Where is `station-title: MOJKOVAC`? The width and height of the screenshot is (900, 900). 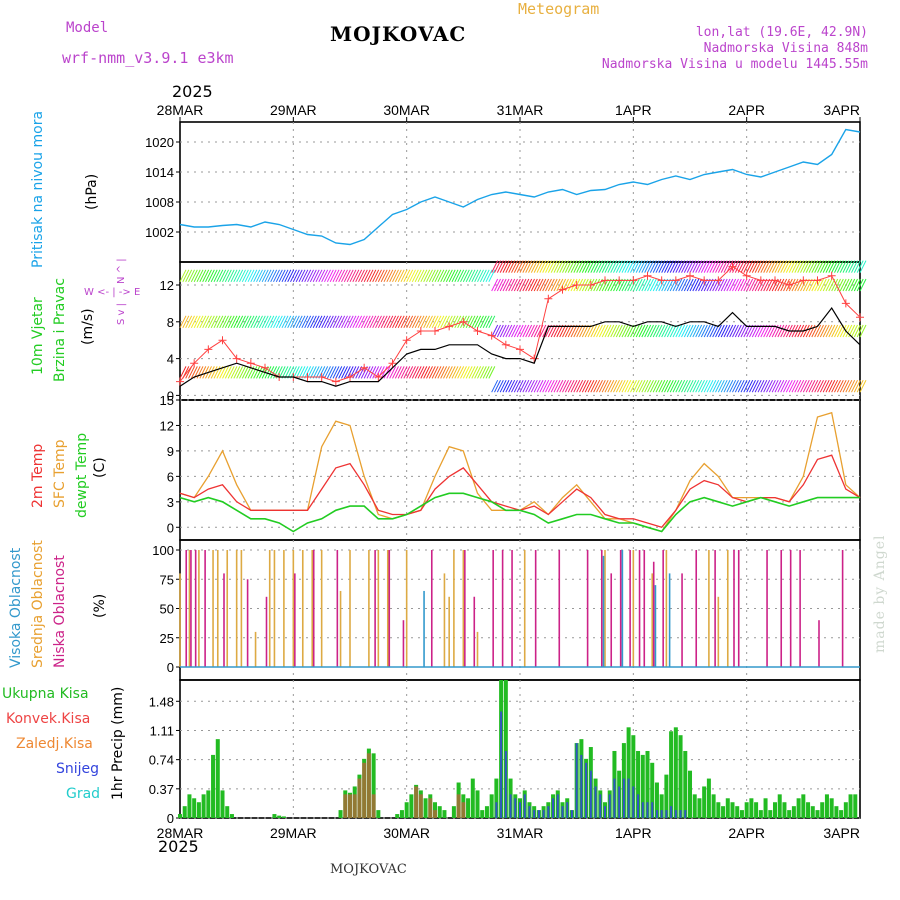
station-title: MOJKOVAC is located at coordinates (398, 34).